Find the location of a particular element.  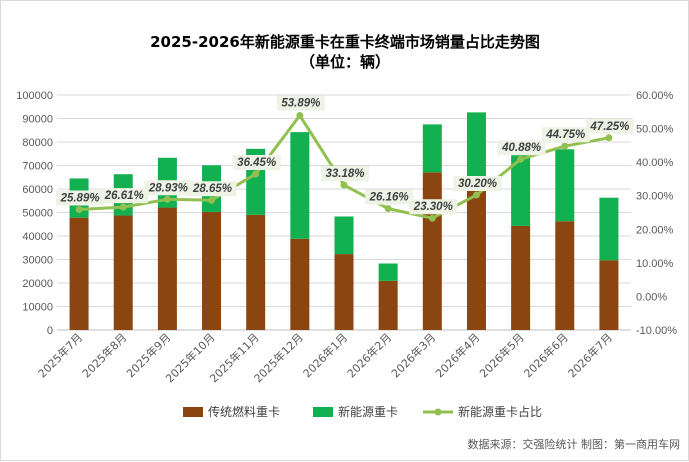

category-label: 2026年3月 is located at coordinates (413, 355).